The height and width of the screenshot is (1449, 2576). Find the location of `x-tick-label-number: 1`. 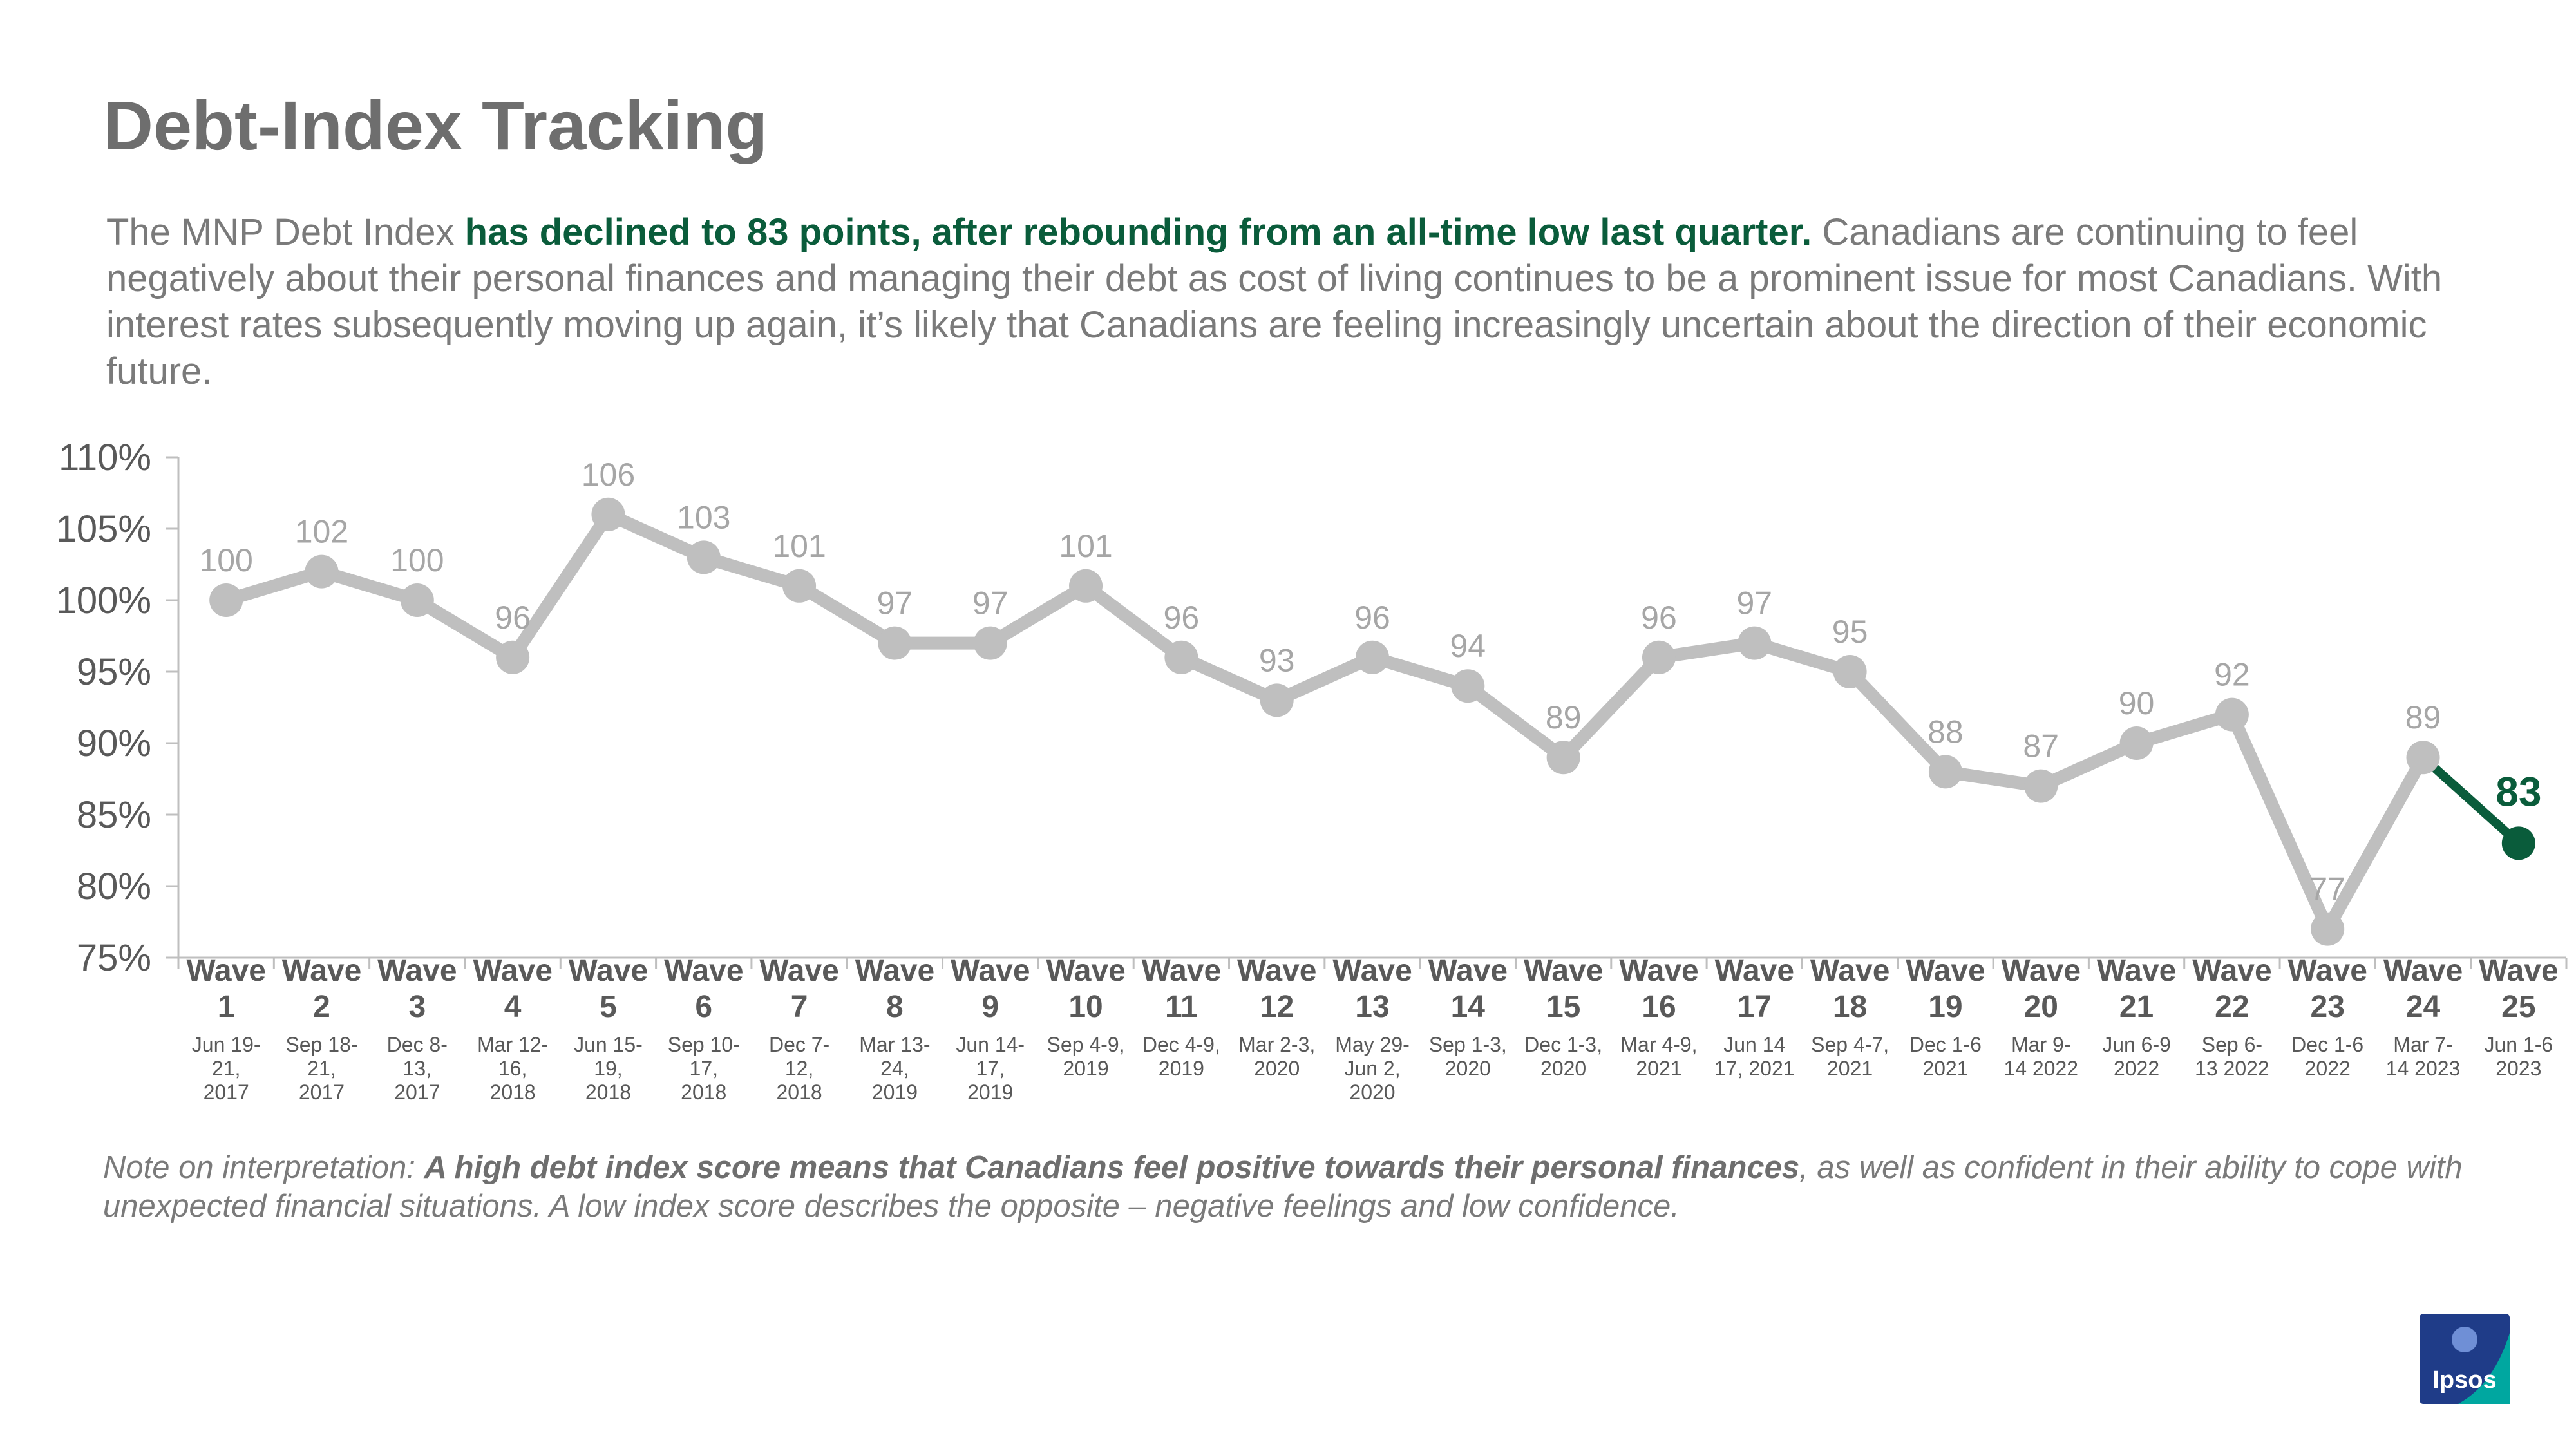

x-tick-label-number: 1 is located at coordinates (226, 1007).